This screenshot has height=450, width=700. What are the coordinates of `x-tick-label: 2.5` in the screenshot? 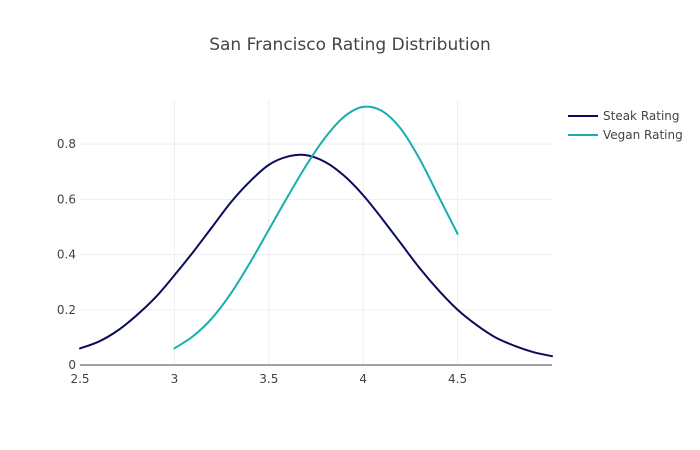 It's located at (79, 379).